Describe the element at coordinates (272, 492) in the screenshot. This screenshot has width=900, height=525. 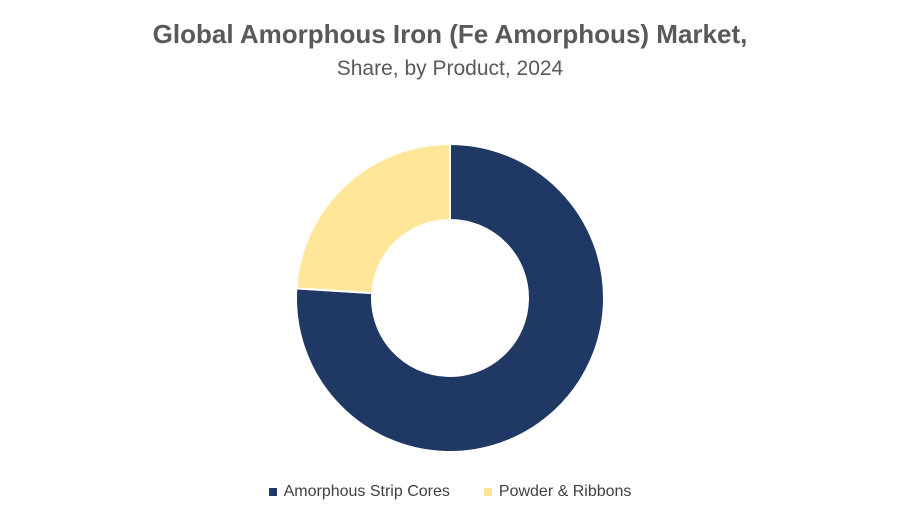
I see `legend-swatch-amorphous-strip-cores` at that location.